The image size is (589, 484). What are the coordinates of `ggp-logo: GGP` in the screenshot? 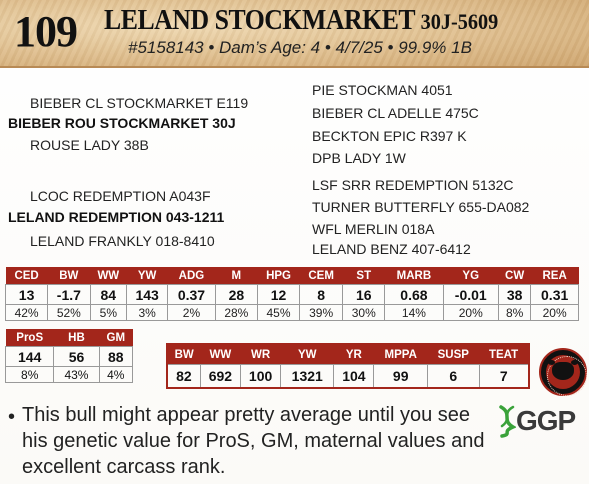 It's located at (541, 421).